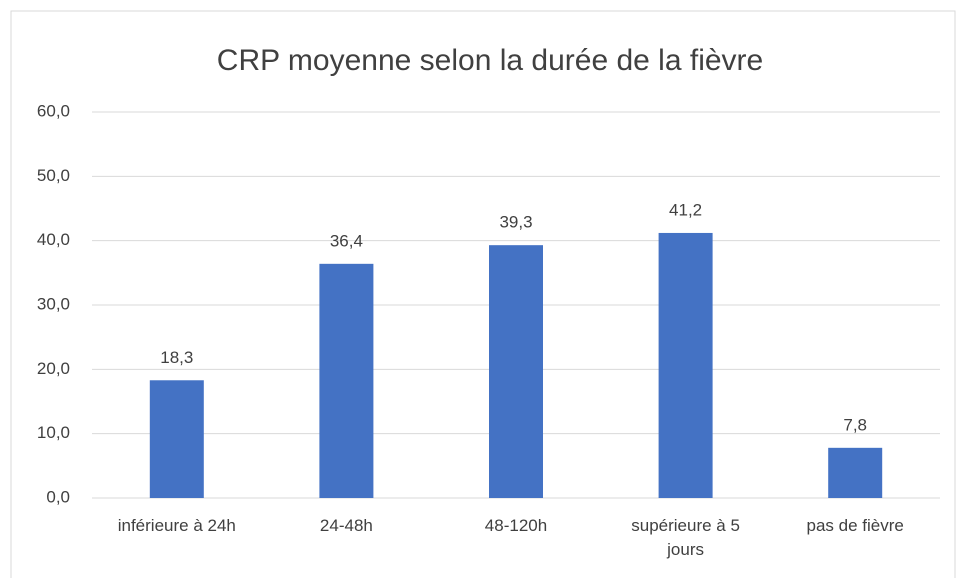 The image size is (957, 578). I want to click on data-label: 41,2, so click(685, 209).